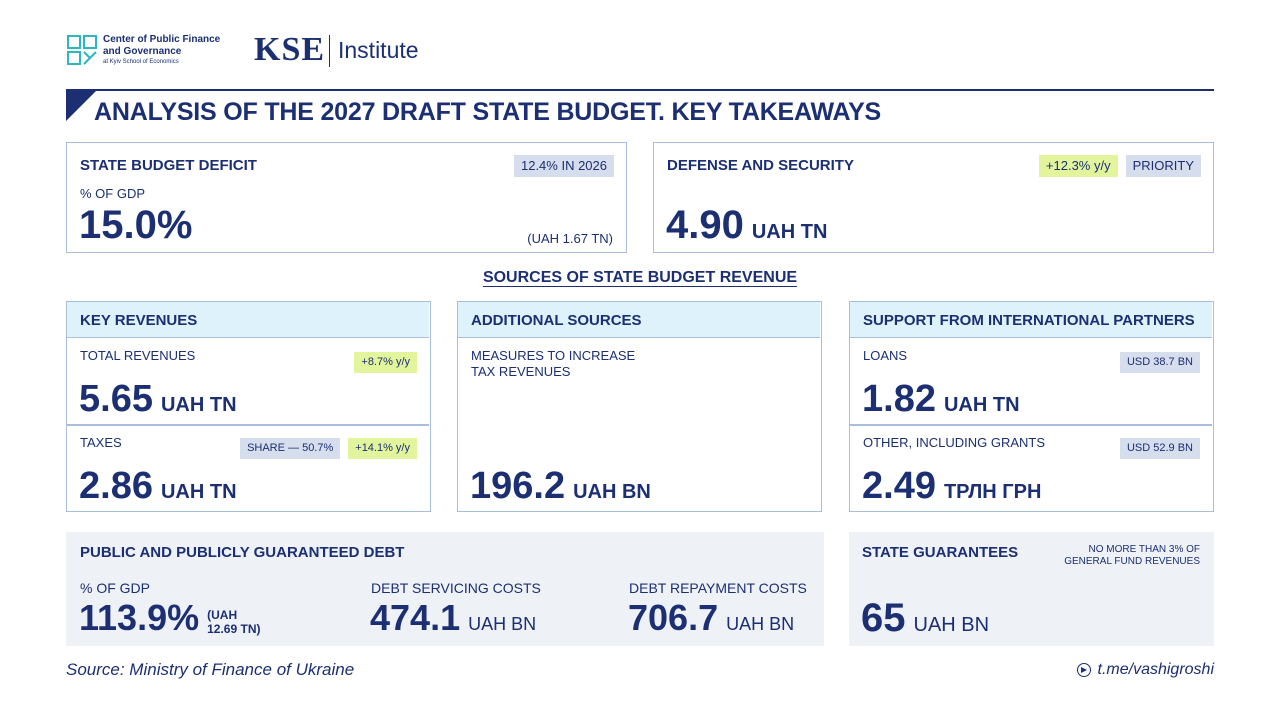 This screenshot has width=1280, height=720. What do you see at coordinates (115, 588) in the screenshot?
I see `debt-gdp-label: % OF GDP` at bounding box center [115, 588].